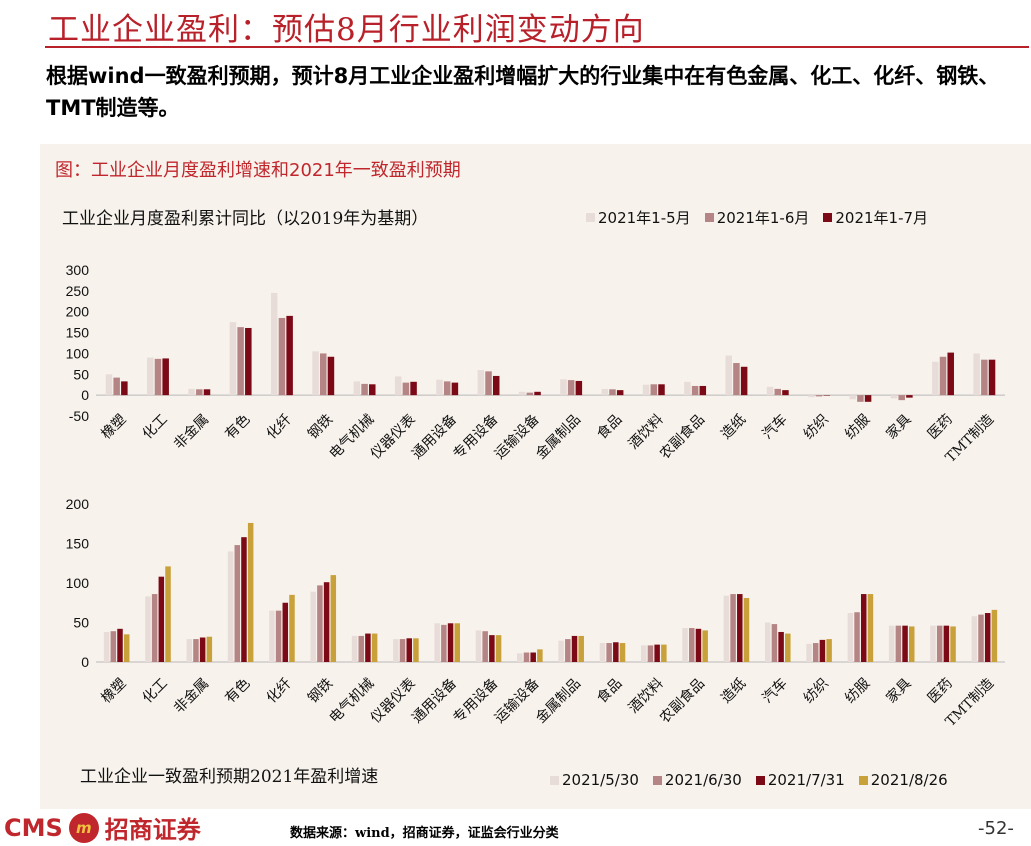 The image size is (1031, 846). Describe the element at coordinates (78, 504) in the screenshot. I see `chart-2-y-tick: 200` at that location.